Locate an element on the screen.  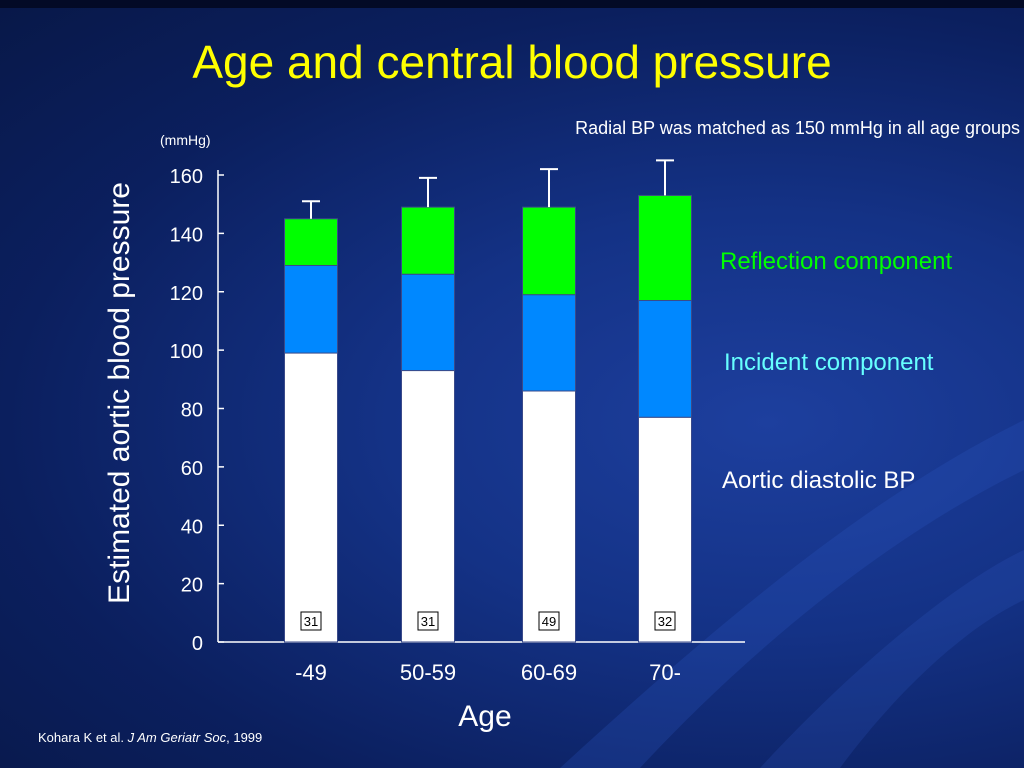
x-tick-label: 70- is located at coordinates (665, 672).